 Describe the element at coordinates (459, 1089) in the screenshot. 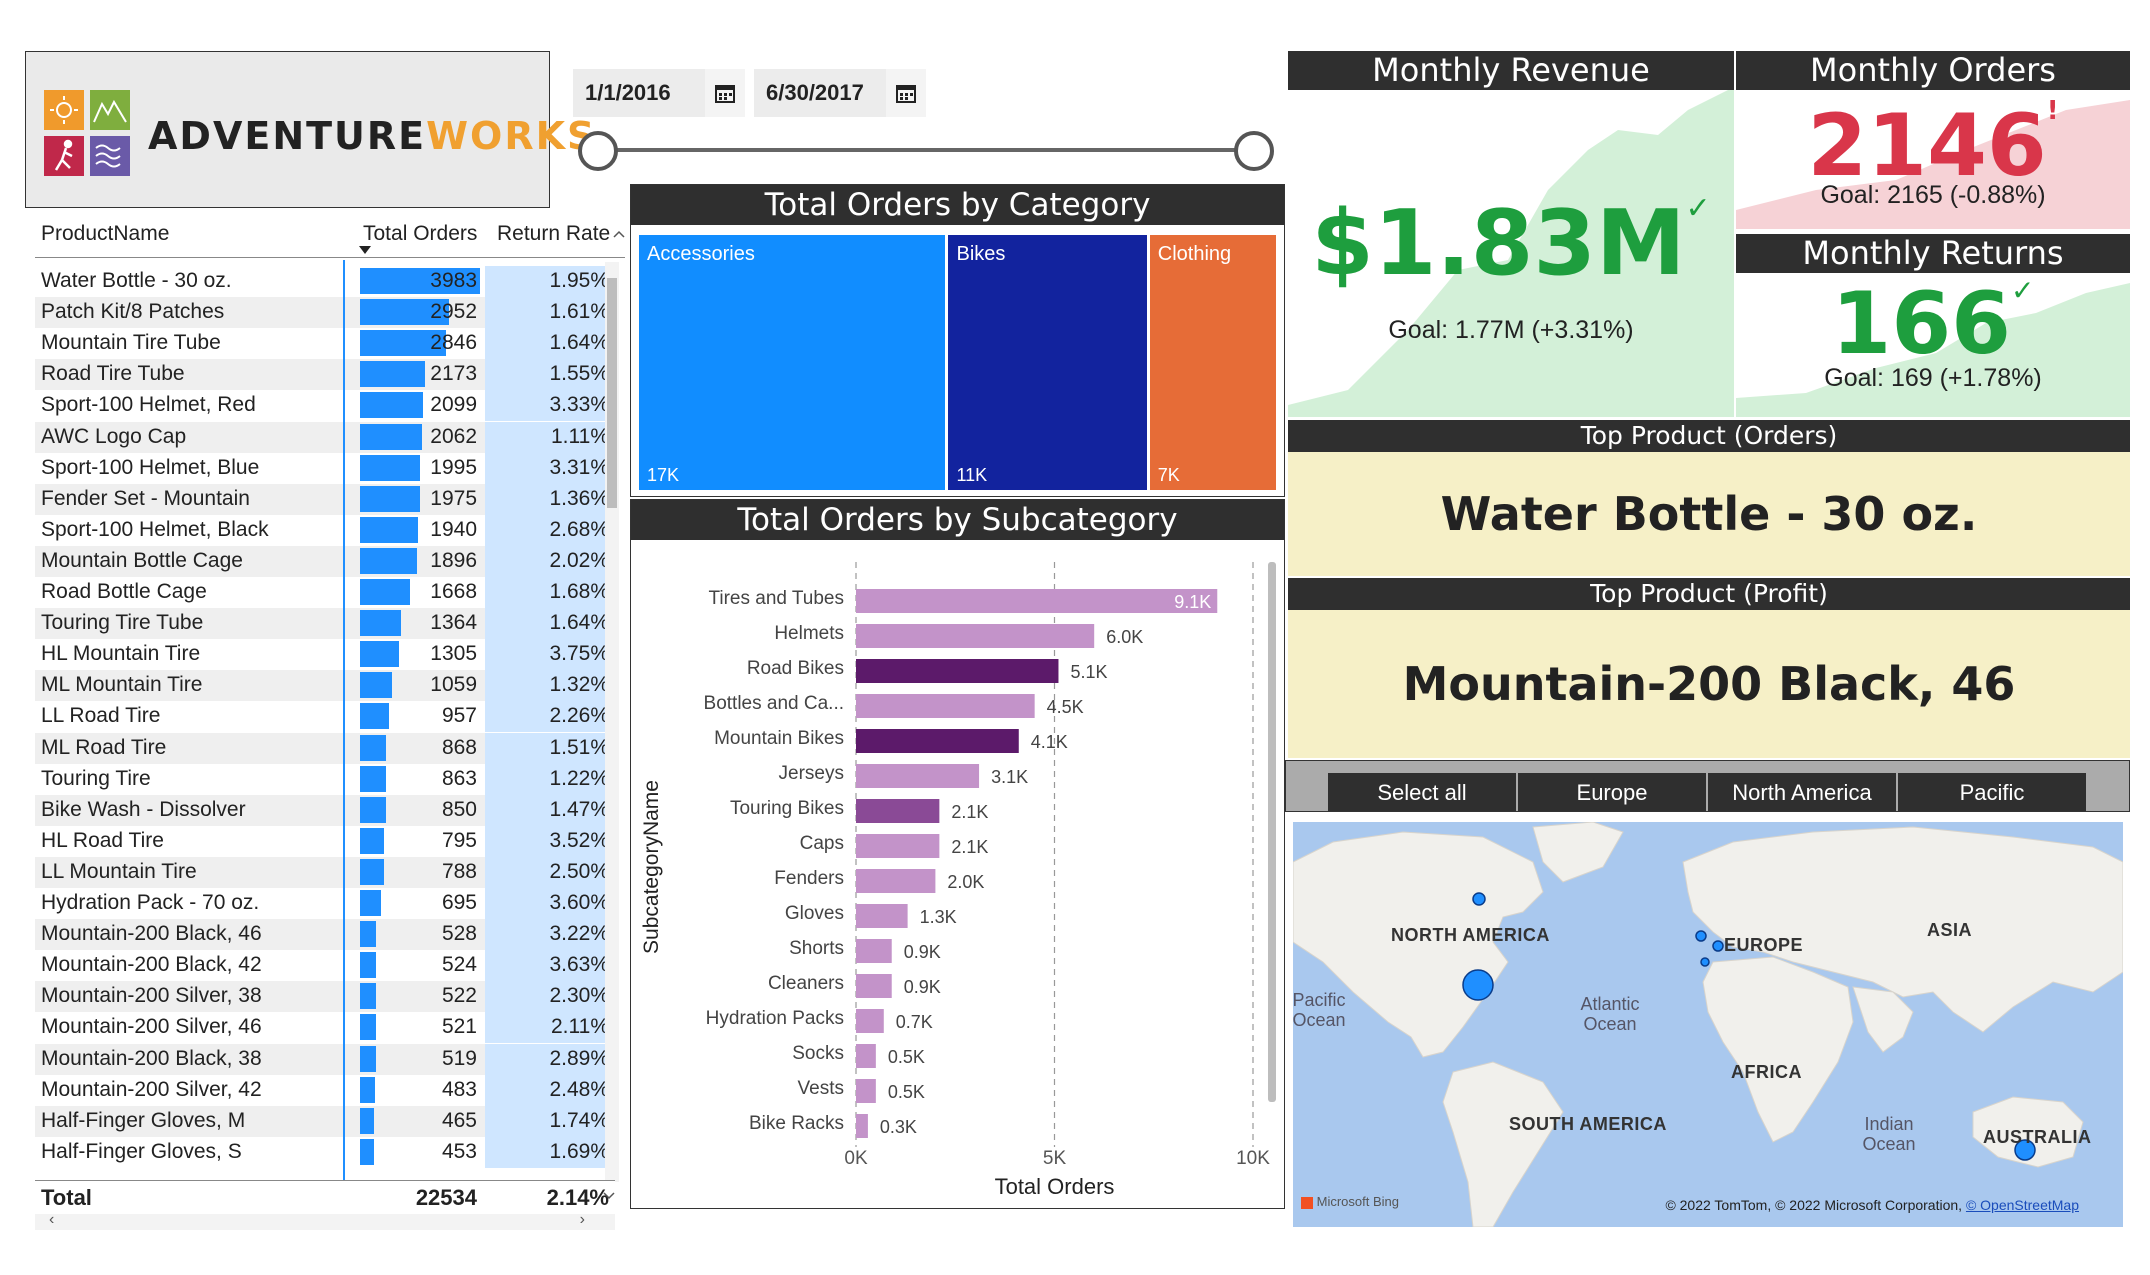

I see `orders-value: 483` at that location.